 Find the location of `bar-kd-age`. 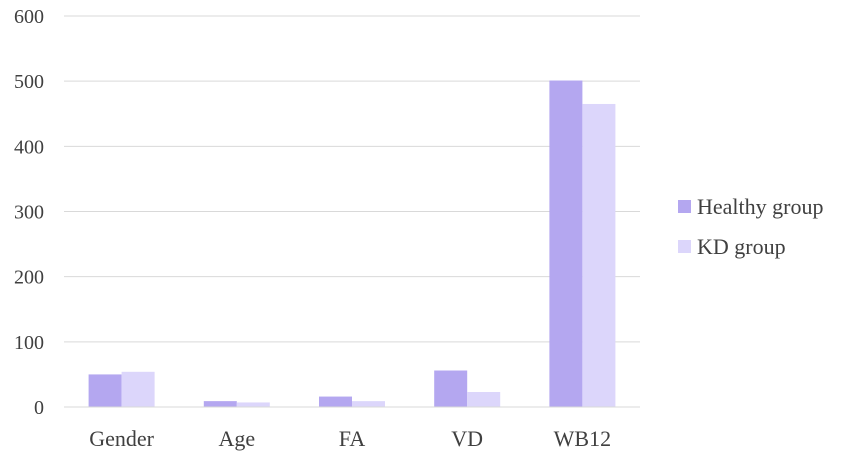

bar-kd-age is located at coordinates (253, 404).